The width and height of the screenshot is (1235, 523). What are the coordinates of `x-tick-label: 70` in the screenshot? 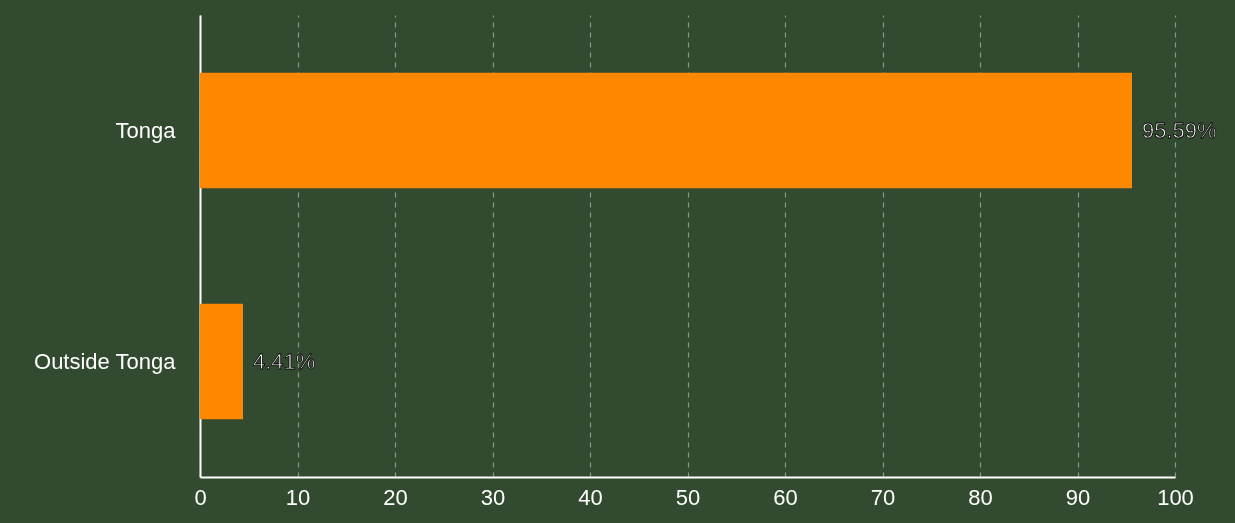 It's located at (883, 497).